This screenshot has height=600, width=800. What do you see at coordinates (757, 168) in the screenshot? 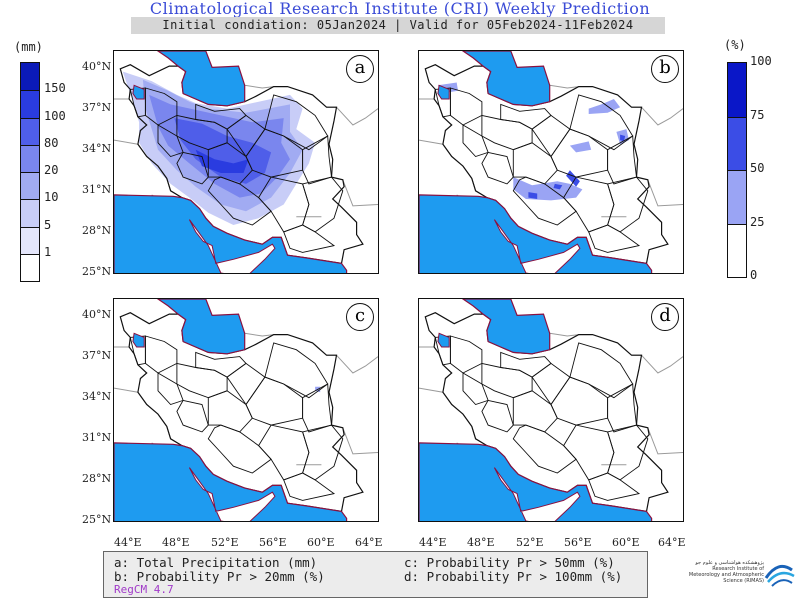
I see `colorbar-label: 50` at bounding box center [757, 168].